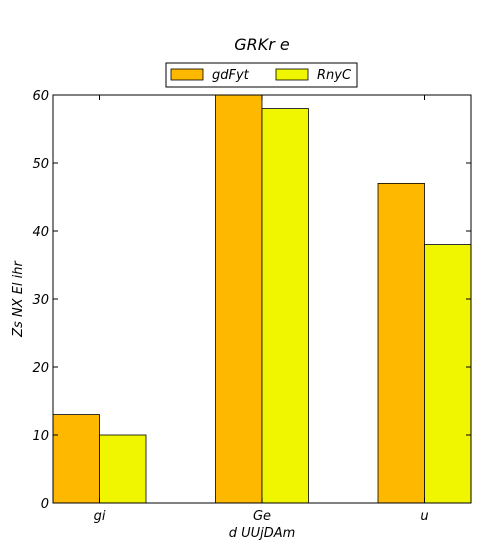  Describe the element at coordinates (40, 232) in the screenshot. I see `y-tick-label: 40` at that location.